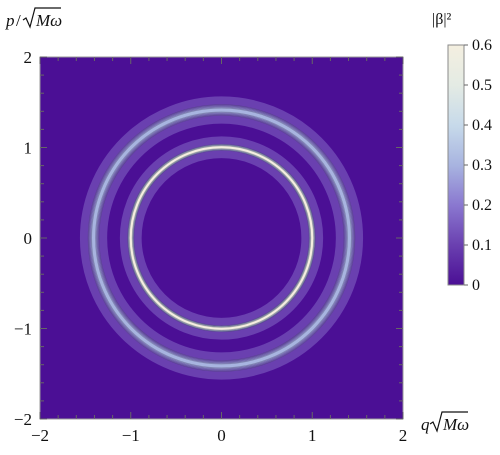  What do you see at coordinates (23, 419) in the screenshot?
I see `y-tick-label: −2` at bounding box center [23, 419].